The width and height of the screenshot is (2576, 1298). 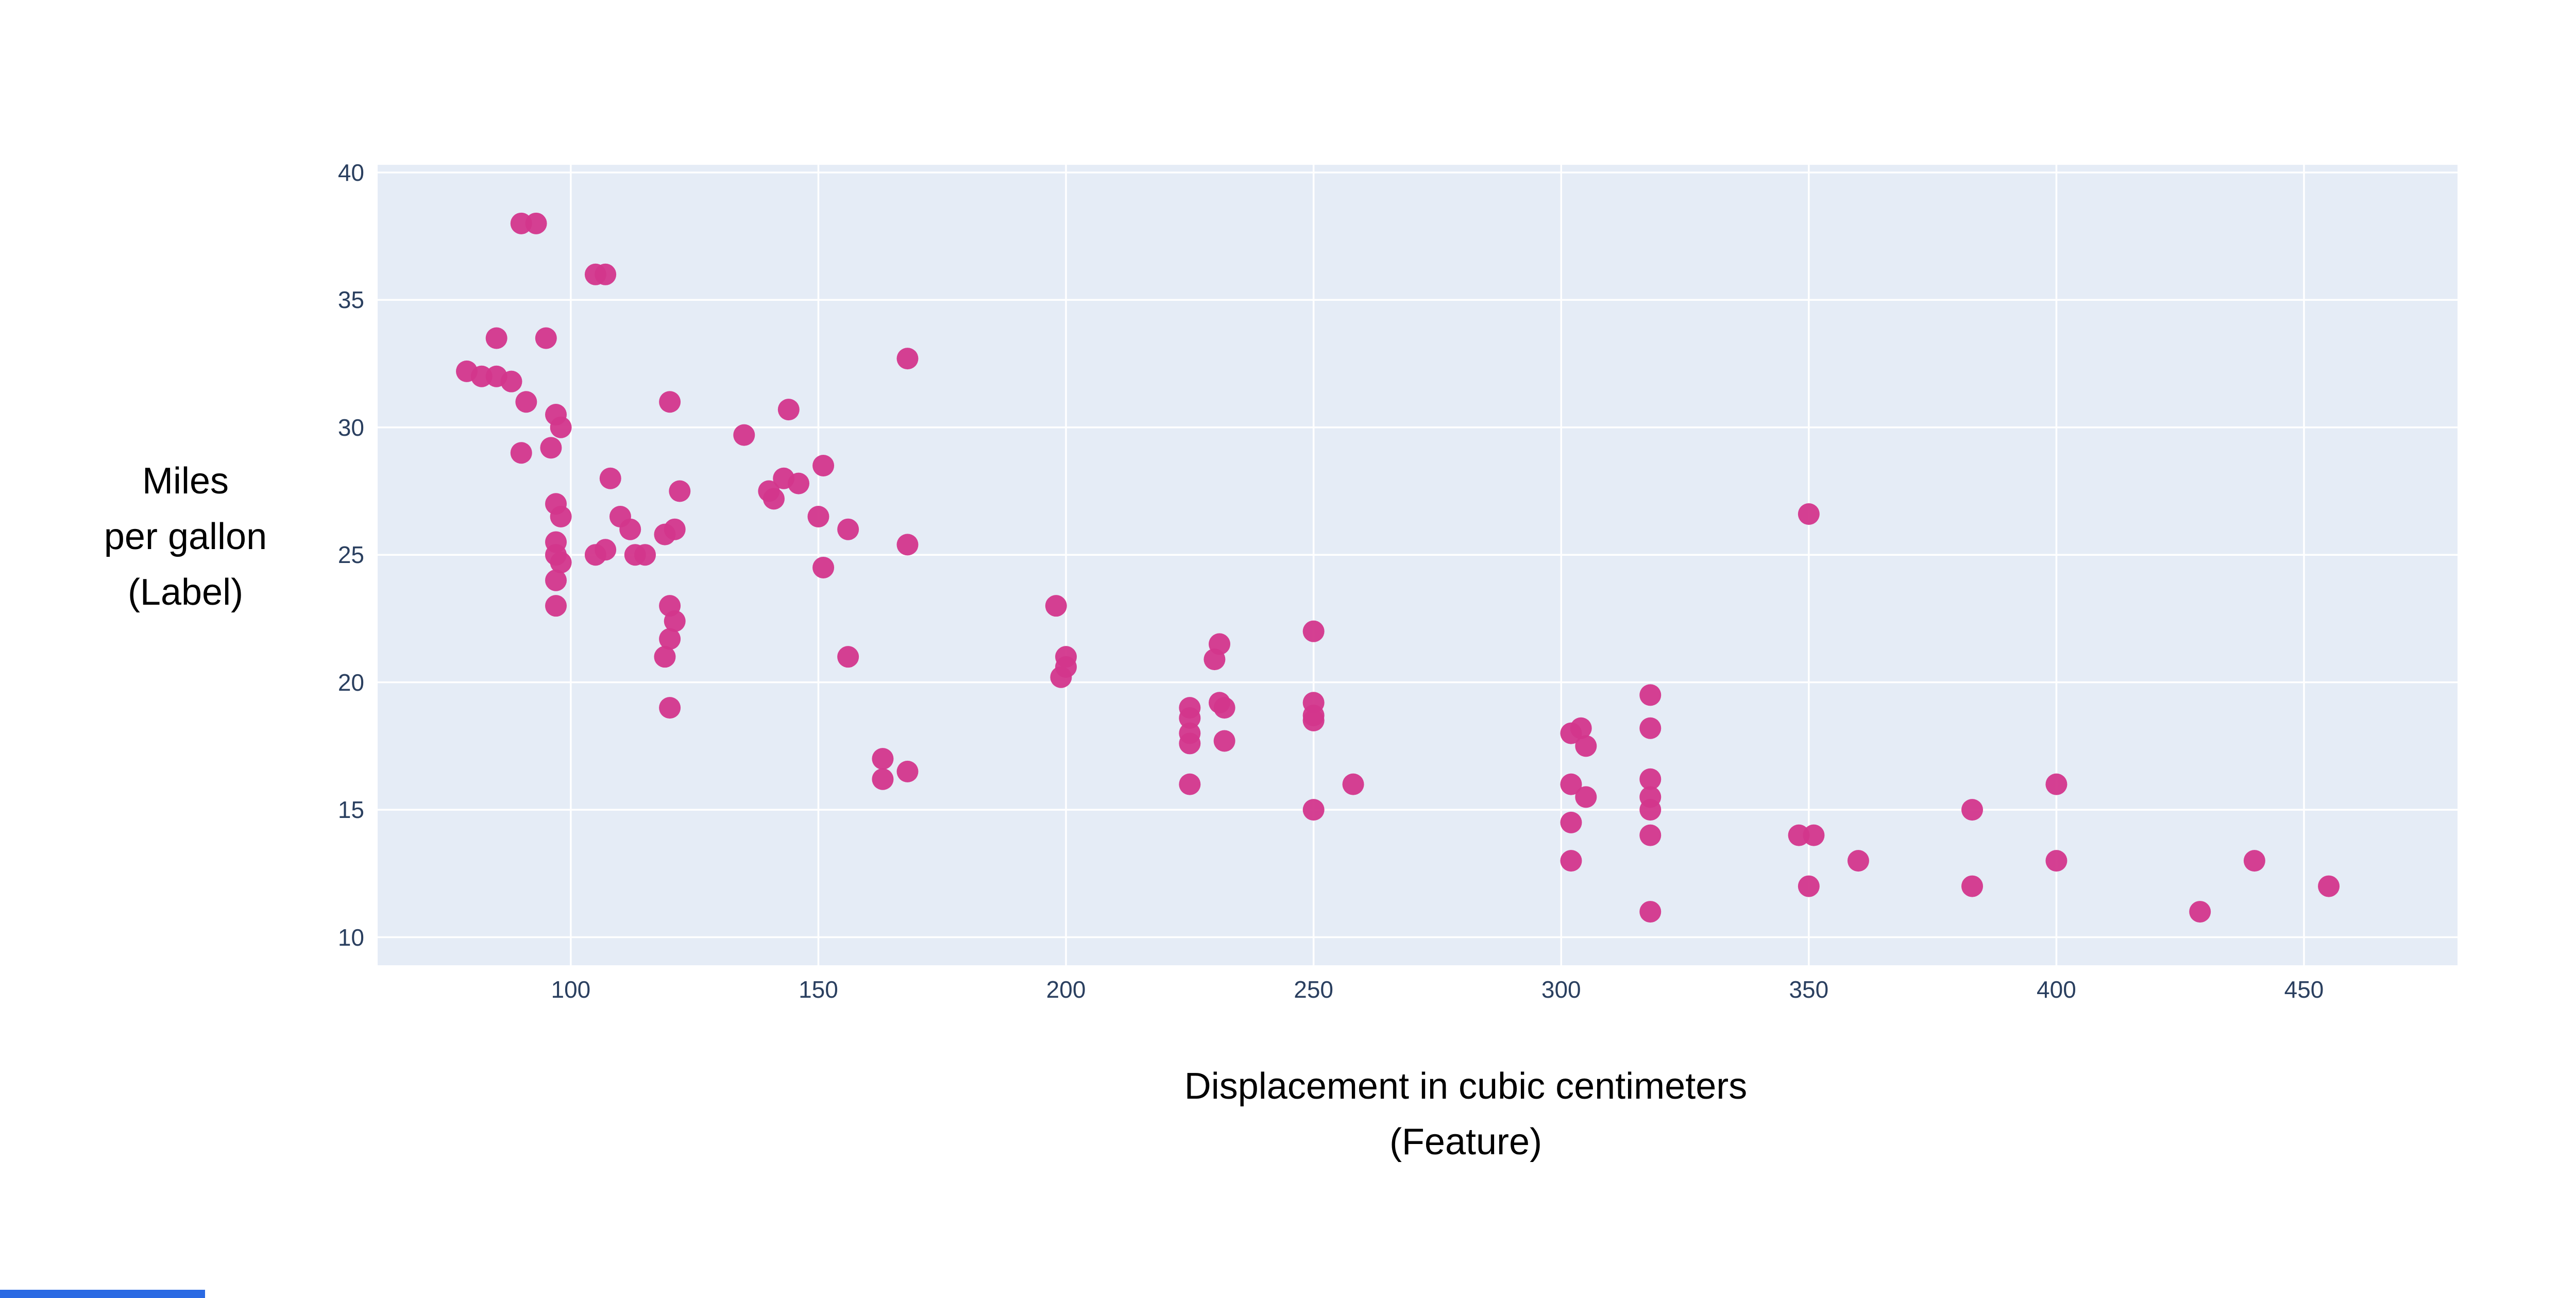 I want to click on y-axis-title-line-1: Miles, so click(x=185, y=481).